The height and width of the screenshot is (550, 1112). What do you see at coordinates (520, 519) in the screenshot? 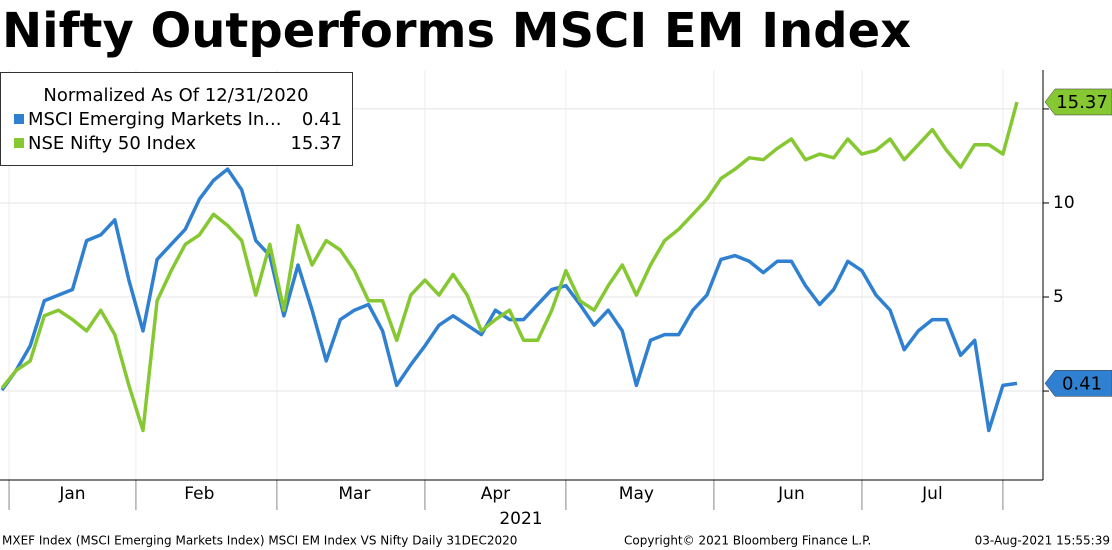
I see `x-axis-label: 2021` at bounding box center [520, 519].